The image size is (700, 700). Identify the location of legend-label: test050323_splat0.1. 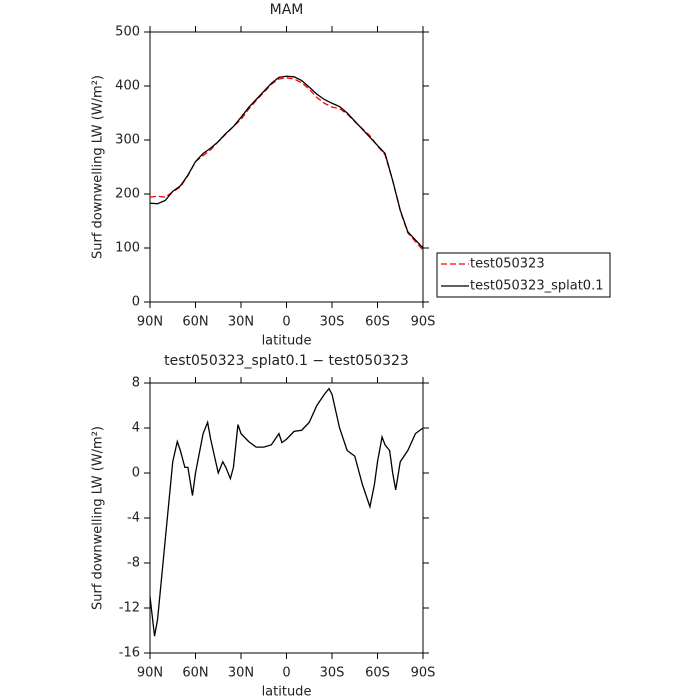
(536, 286).